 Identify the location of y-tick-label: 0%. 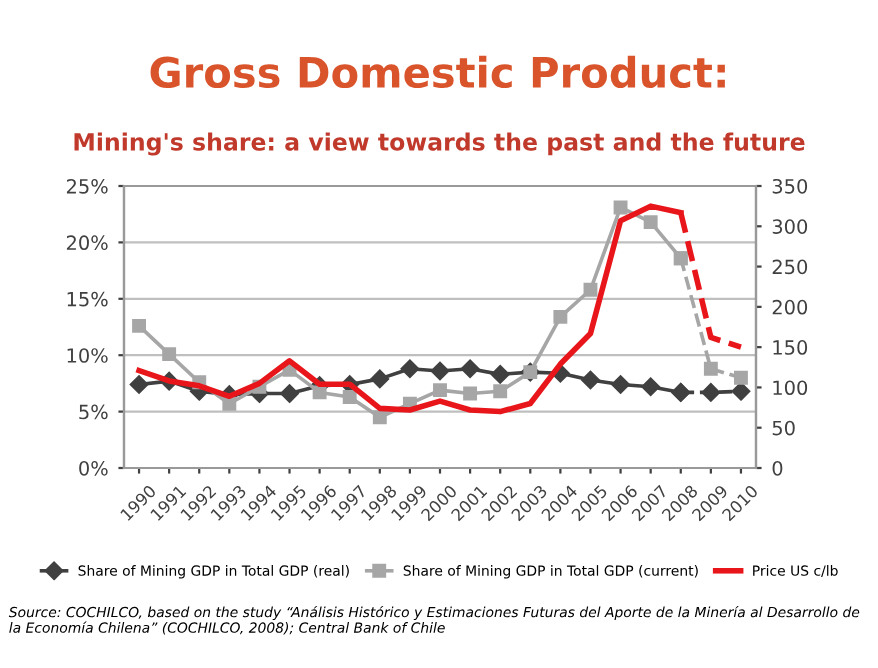
(93, 468).